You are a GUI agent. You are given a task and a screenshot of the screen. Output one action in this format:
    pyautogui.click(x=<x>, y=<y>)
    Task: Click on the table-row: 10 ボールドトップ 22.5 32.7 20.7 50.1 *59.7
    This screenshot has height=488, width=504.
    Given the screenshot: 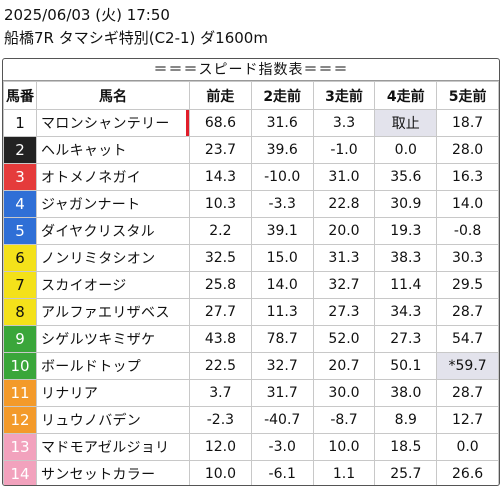 What is the action you would take?
    pyautogui.click(x=251, y=366)
    